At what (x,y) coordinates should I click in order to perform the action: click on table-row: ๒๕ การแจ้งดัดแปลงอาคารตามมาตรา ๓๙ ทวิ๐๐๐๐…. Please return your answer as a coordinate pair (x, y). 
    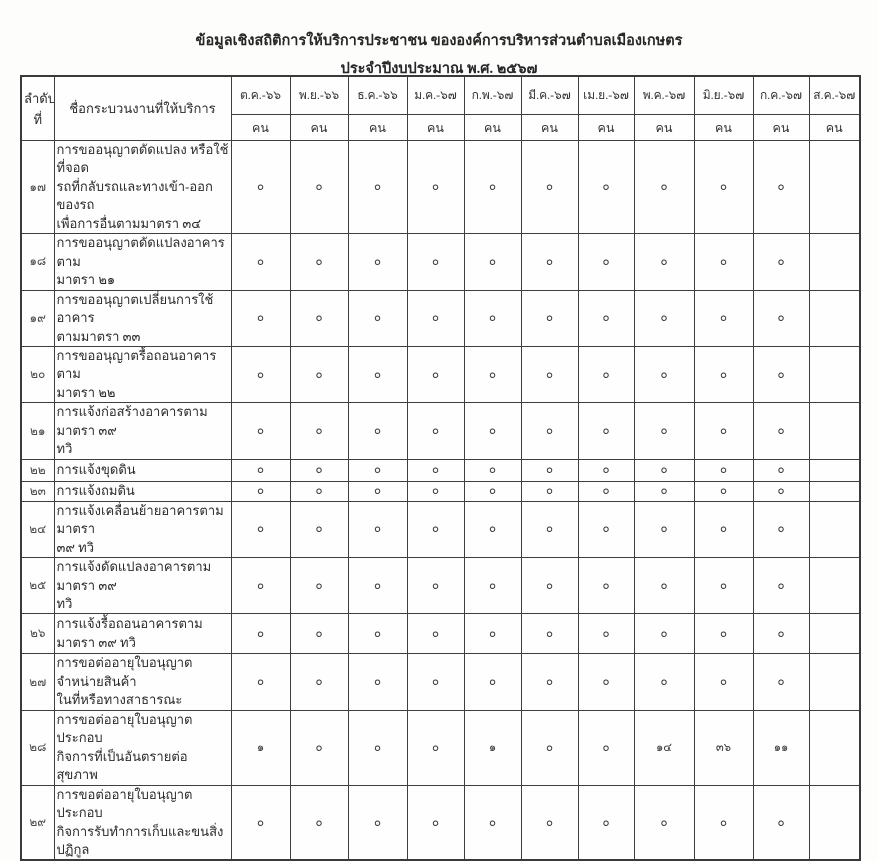
    Looking at the image, I should click on (440, 586).